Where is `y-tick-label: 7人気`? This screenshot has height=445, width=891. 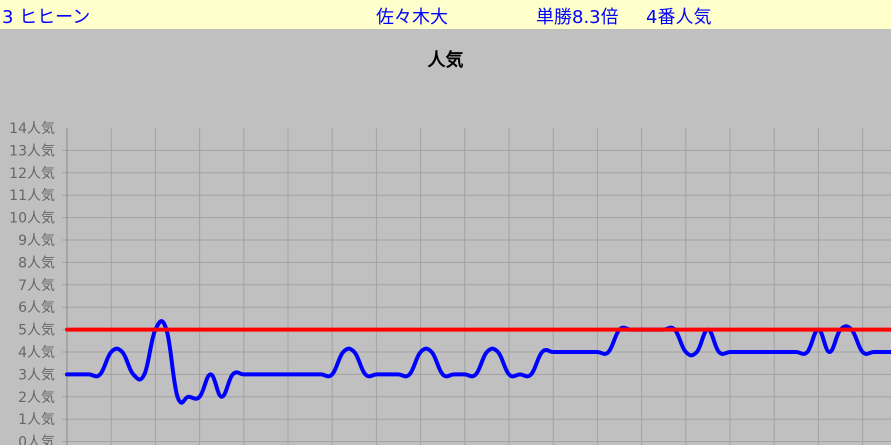
y-tick-label: 7人気 is located at coordinates (36, 286).